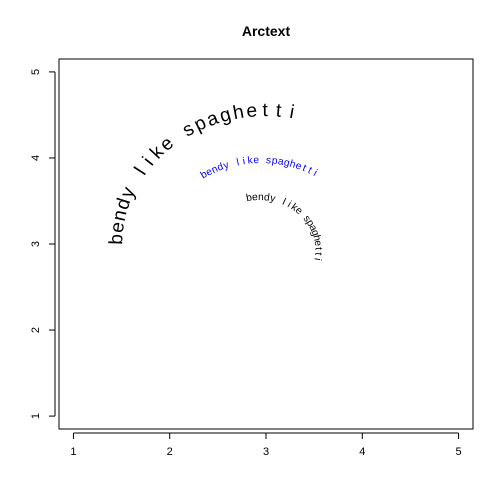  What do you see at coordinates (73, 452) in the screenshot?
I see `x-tick-label: 1` at bounding box center [73, 452].